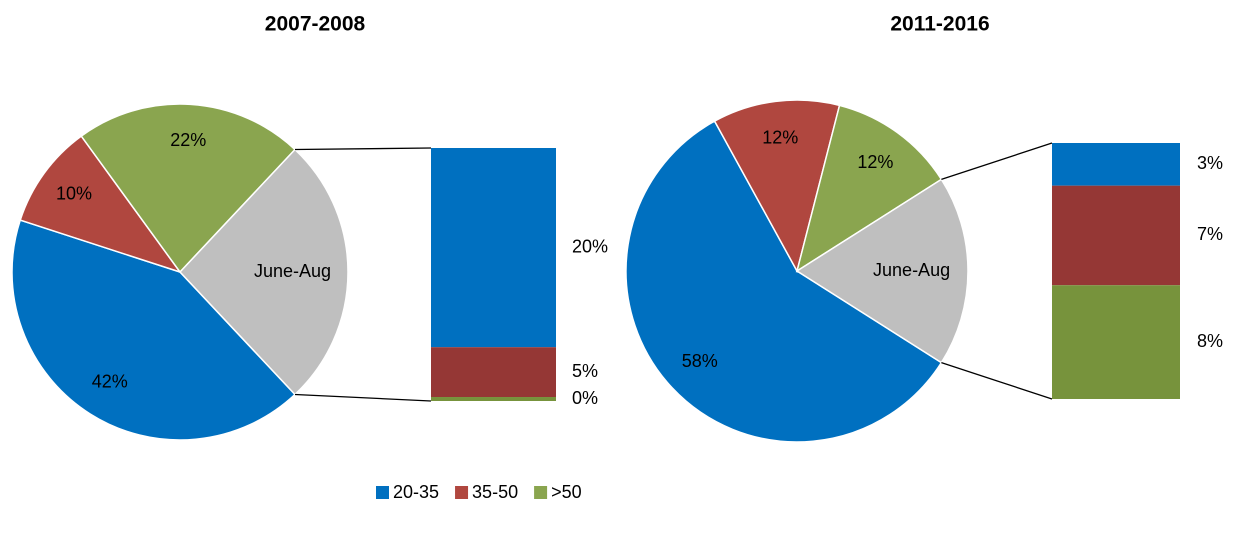  What do you see at coordinates (110, 381) in the screenshot?
I see `slice-label: 42%` at bounding box center [110, 381].